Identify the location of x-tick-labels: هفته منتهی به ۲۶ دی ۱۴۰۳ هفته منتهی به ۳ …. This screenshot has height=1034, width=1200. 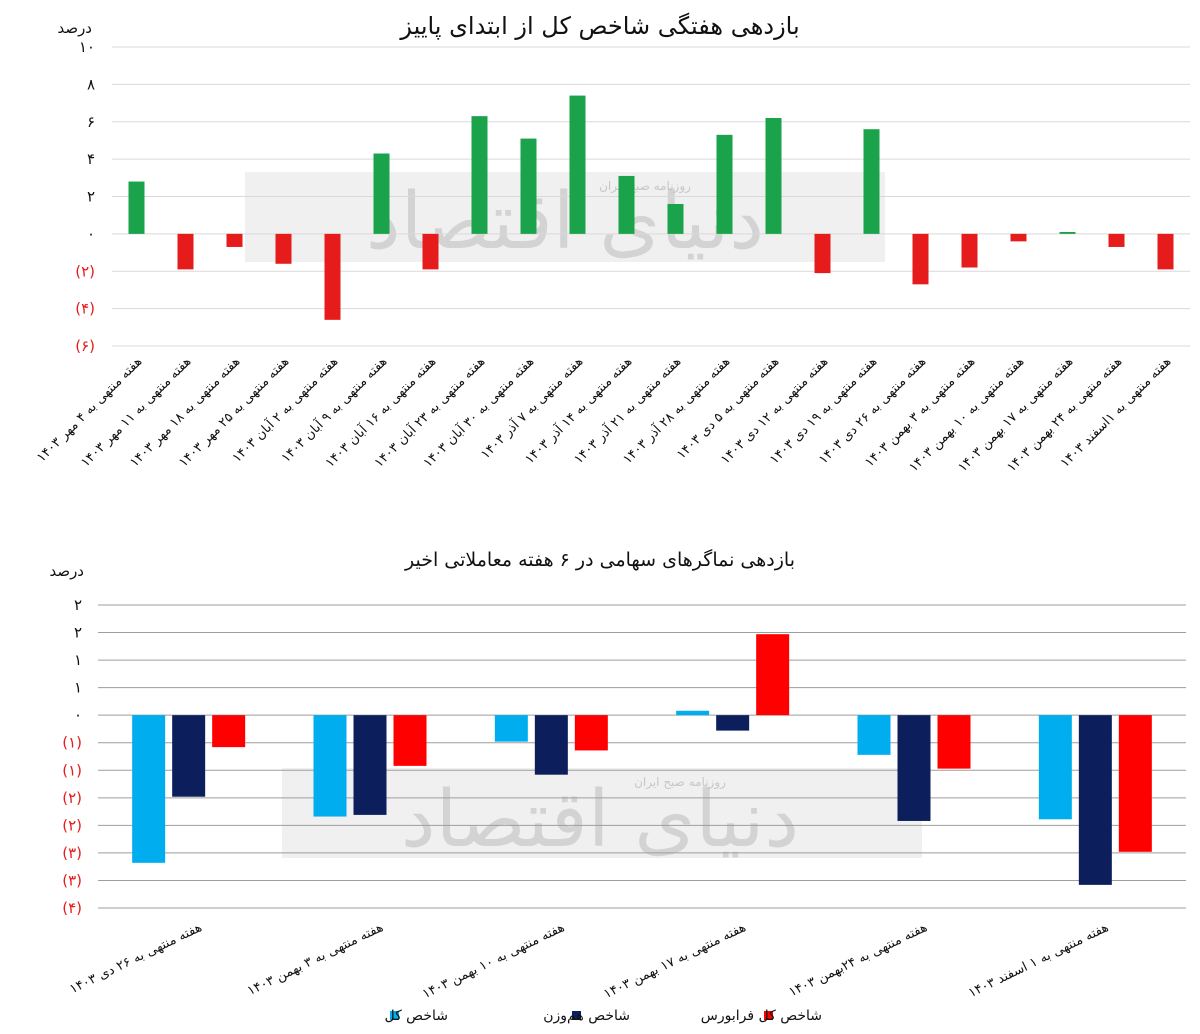
(589, 961).